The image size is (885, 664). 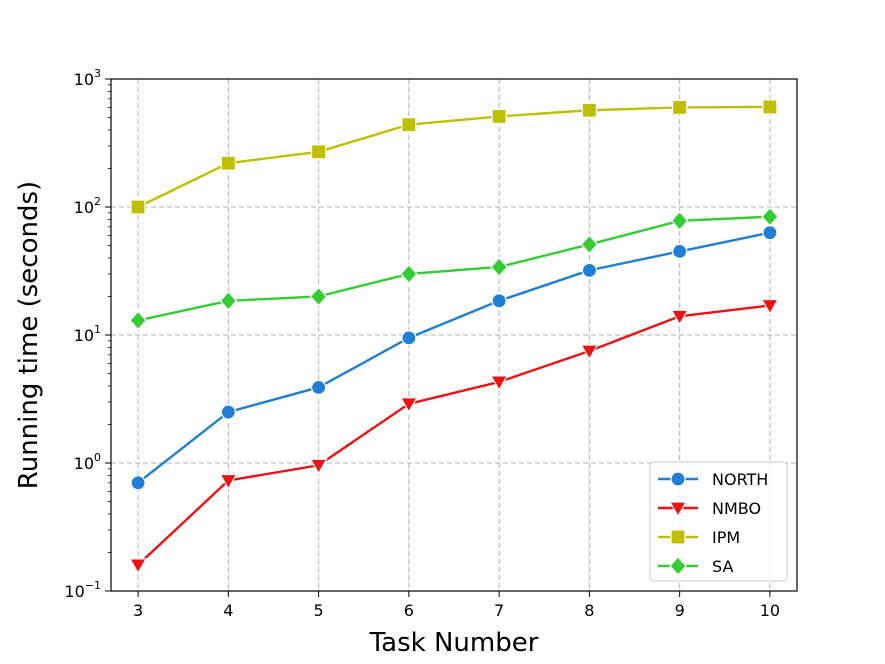 I want to click on series-ipm, so click(x=454, y=157).